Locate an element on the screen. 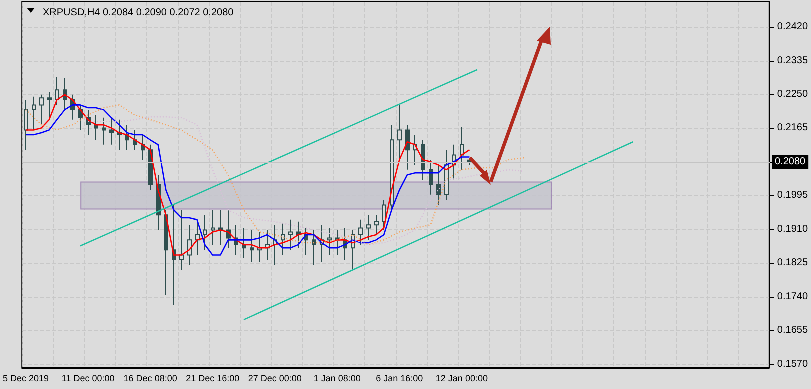 The image size is (811, 389). y-tick-label: 0.1740 is located at coordinates (792, 296).